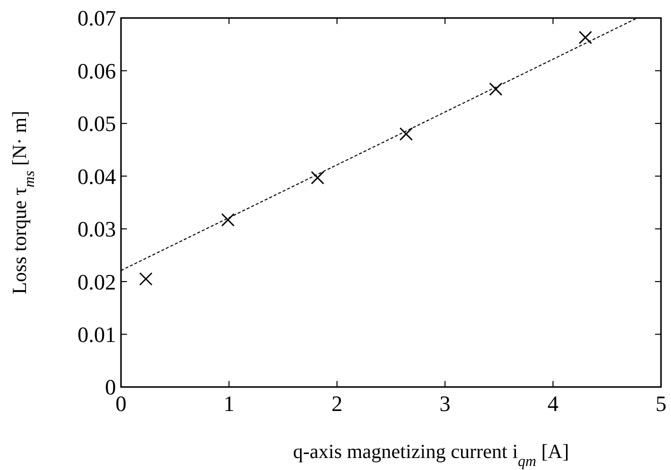 This screenshot has width=671, height=470. I want to click on y-tick-label: 0.02, so click(97, 281).